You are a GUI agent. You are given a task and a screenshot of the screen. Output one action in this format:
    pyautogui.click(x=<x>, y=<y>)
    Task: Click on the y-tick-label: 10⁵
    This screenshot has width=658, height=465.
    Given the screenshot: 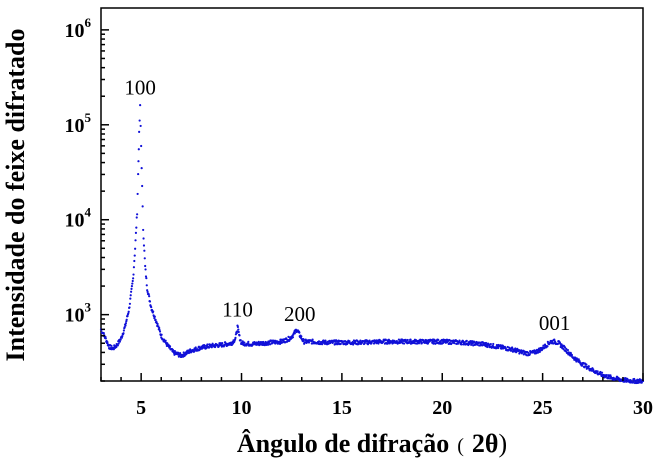 What is the action you would take?
    pyautogui.click(x=78, y=123)
    